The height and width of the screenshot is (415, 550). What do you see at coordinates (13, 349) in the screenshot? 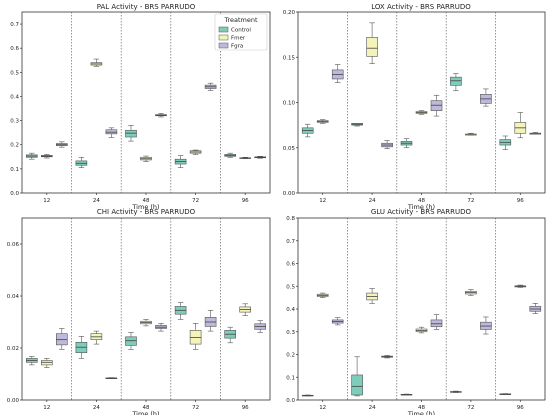
I see `y-tick-label: 0.02` at bounding box center [13, 349].